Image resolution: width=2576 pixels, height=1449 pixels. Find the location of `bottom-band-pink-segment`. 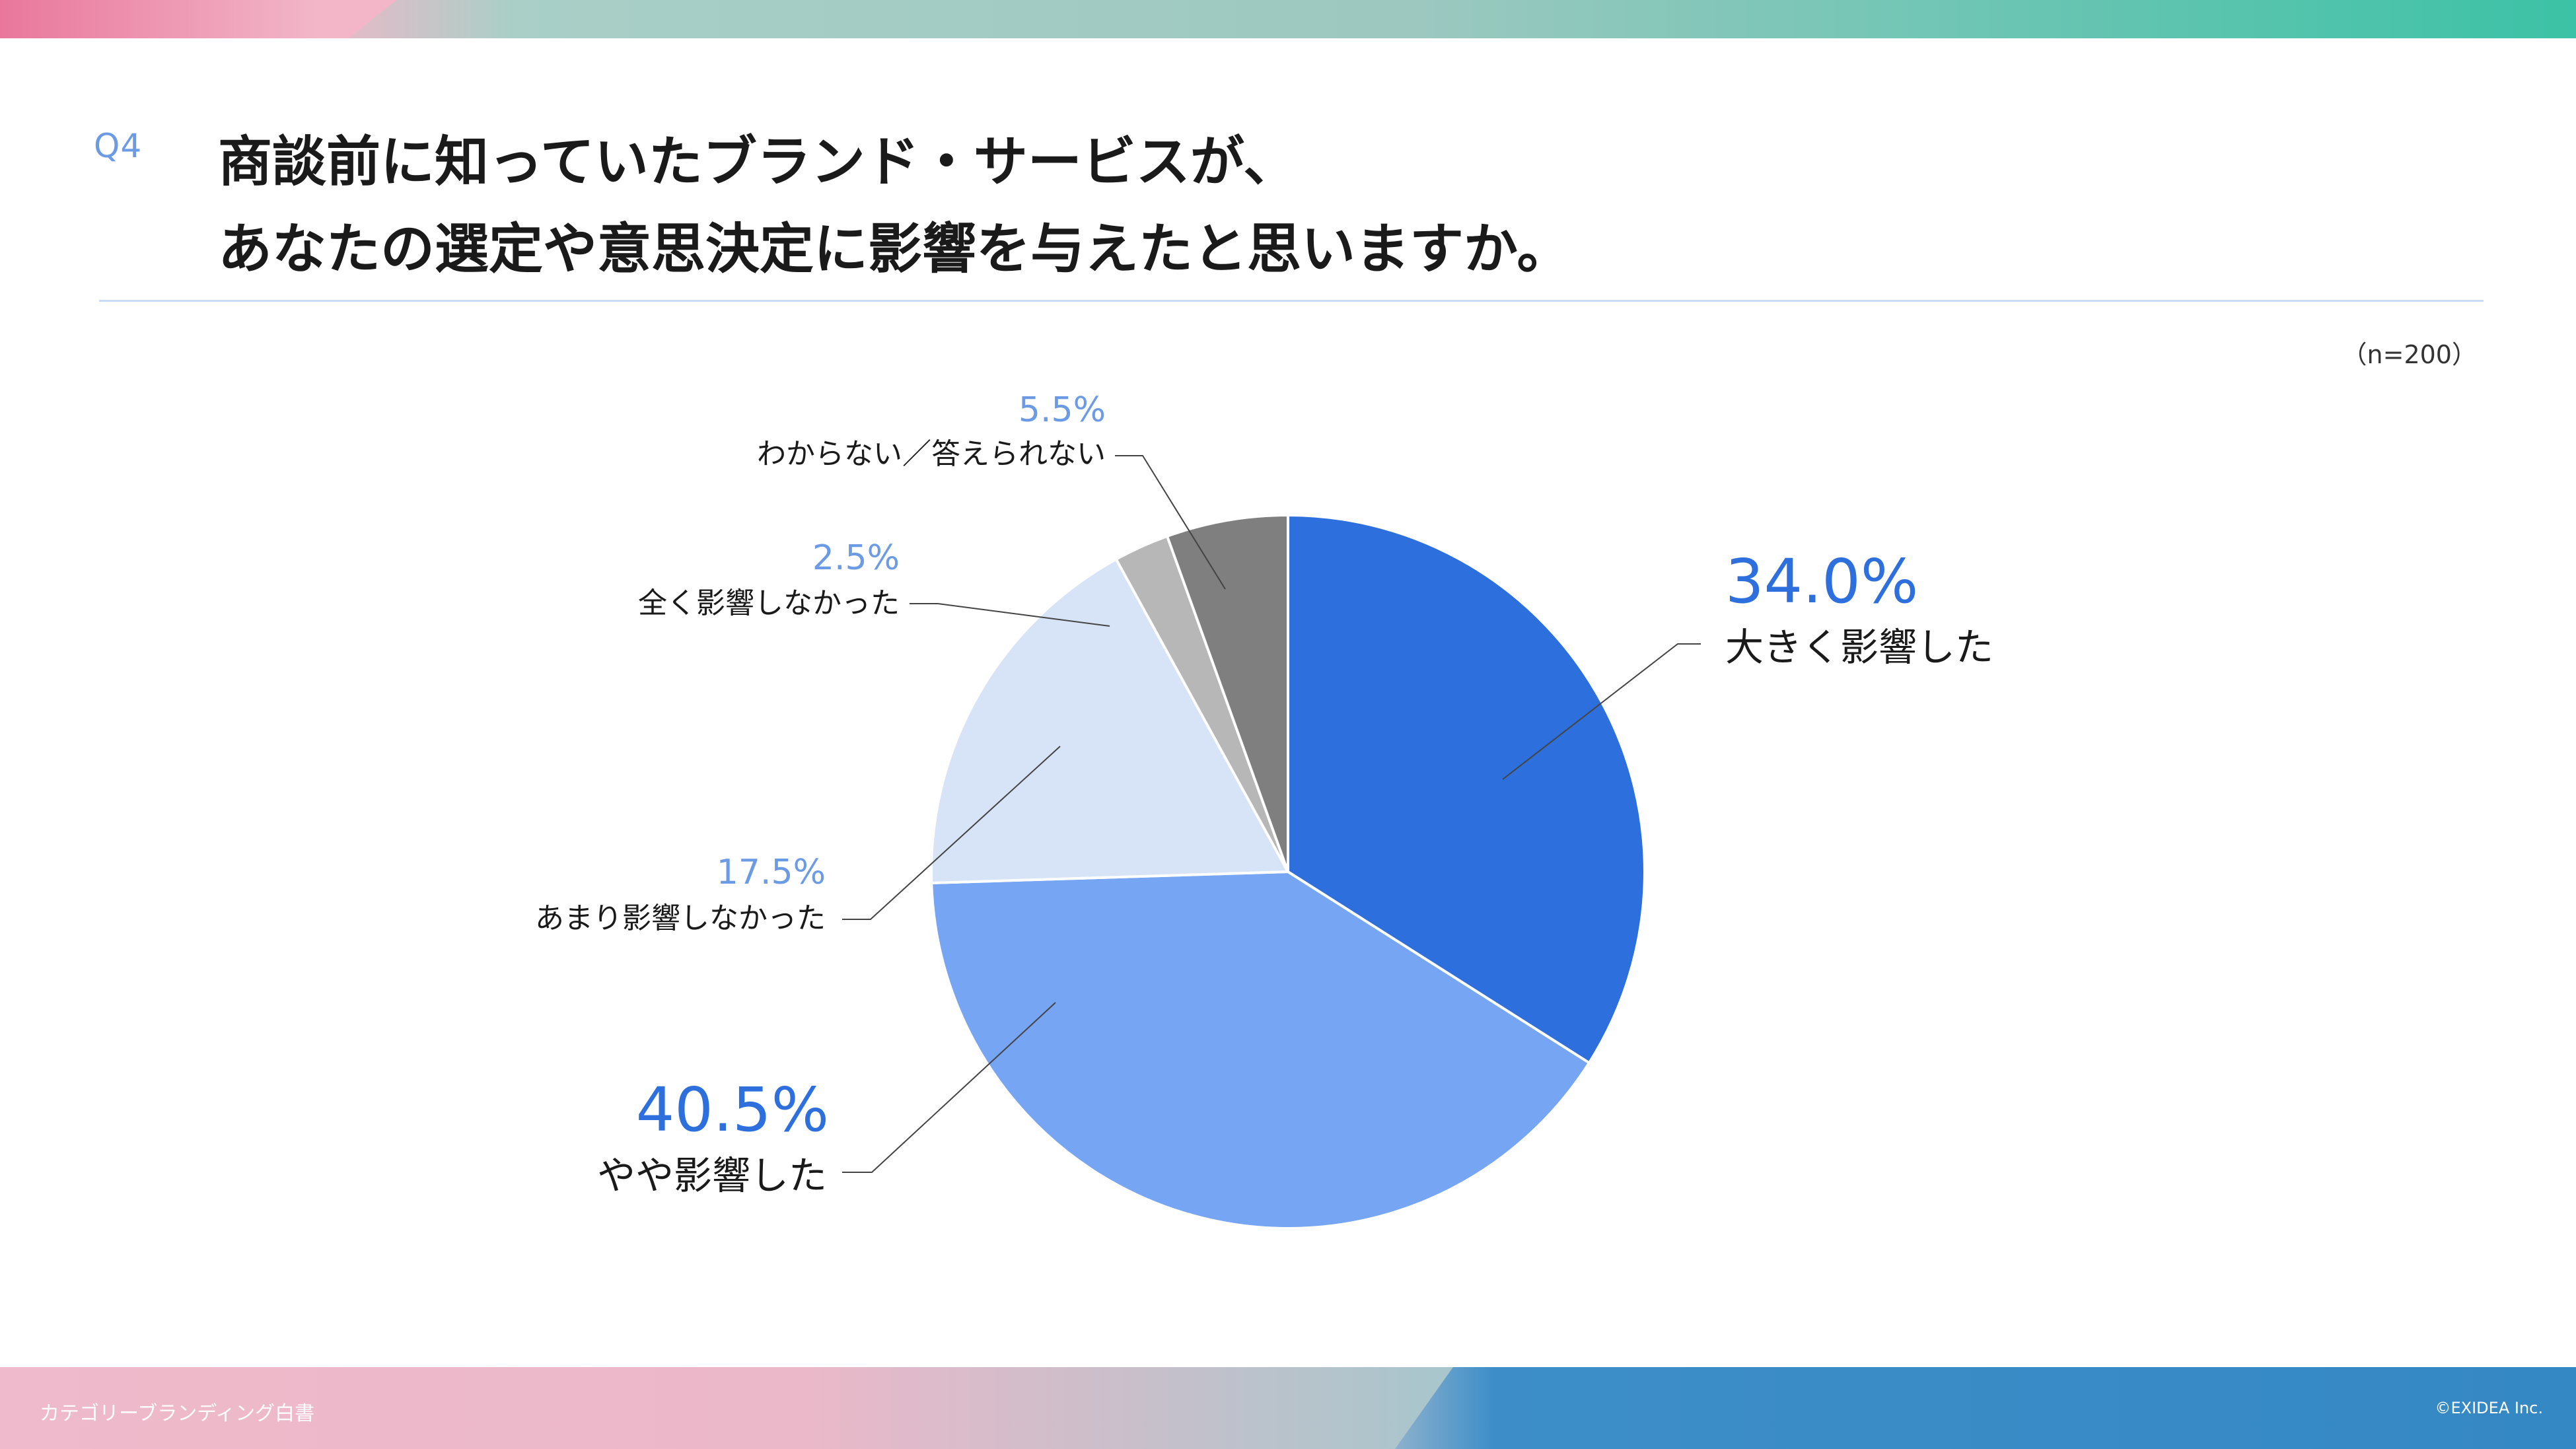

bottom-band-pink-segment is located at coordinates (726, 1408).